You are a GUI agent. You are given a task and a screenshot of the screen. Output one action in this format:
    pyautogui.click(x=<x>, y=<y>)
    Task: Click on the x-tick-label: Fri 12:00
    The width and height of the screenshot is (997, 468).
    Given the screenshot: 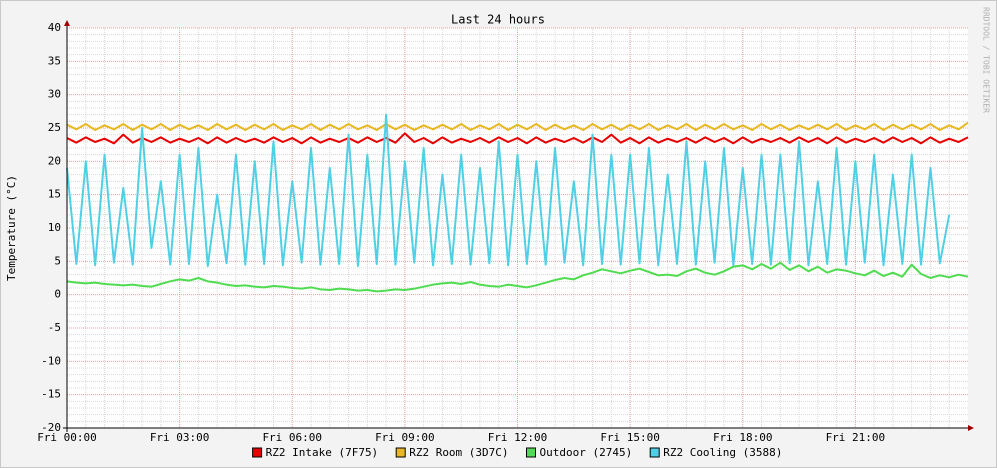 What is the action you would take?
    pyautogui.click(x=518, y=437)
    